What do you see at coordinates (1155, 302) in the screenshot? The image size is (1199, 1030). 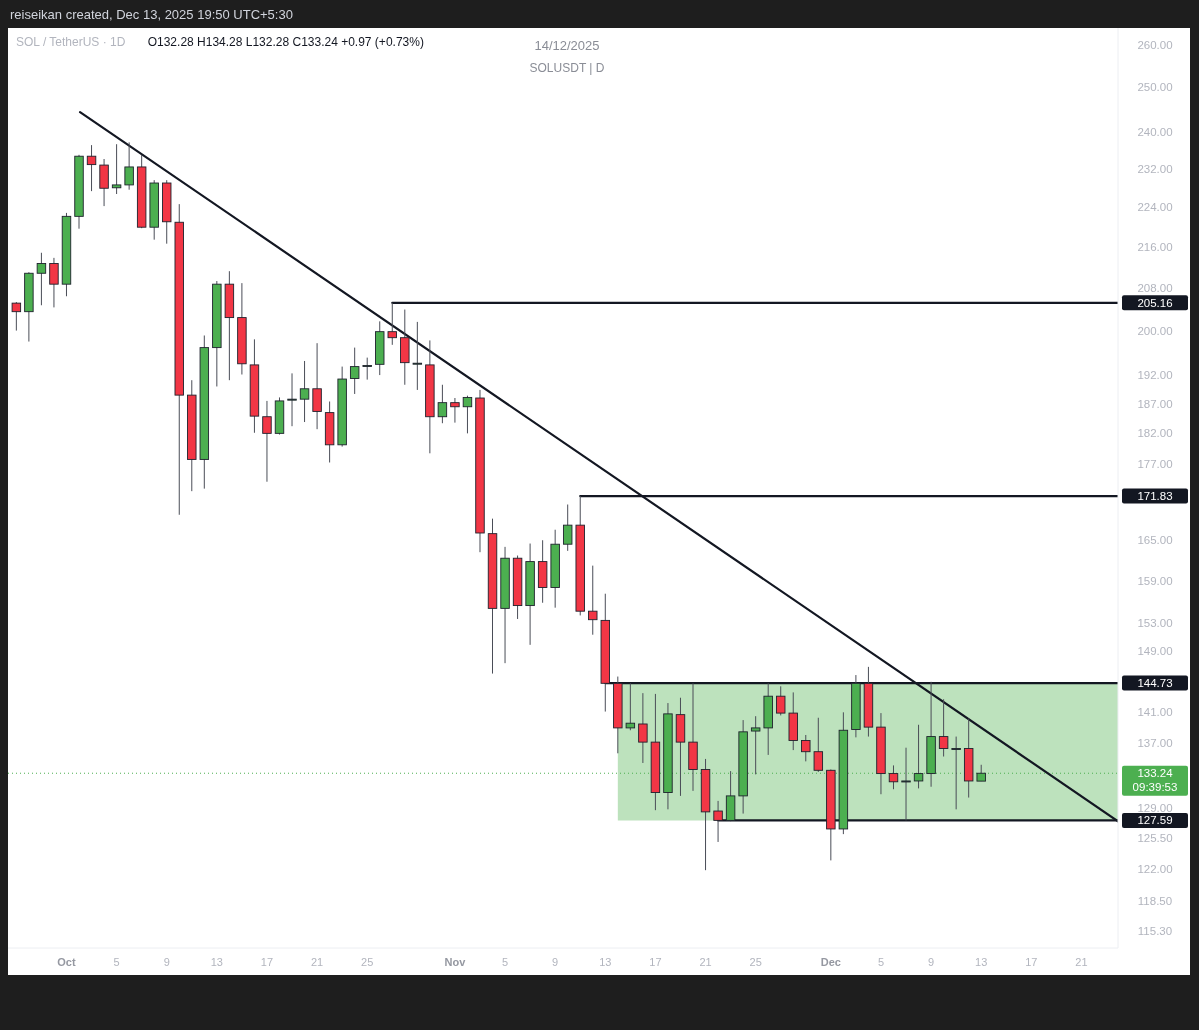 I see `data-label: 205.16` at bounding box center [1155, 302].